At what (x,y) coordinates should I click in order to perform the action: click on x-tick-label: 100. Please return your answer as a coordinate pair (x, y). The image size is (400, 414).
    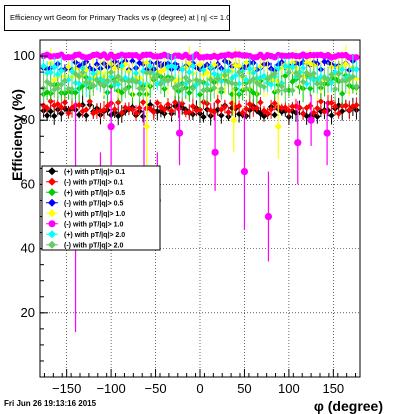
    Looking at the image, I should click on (289, 388).